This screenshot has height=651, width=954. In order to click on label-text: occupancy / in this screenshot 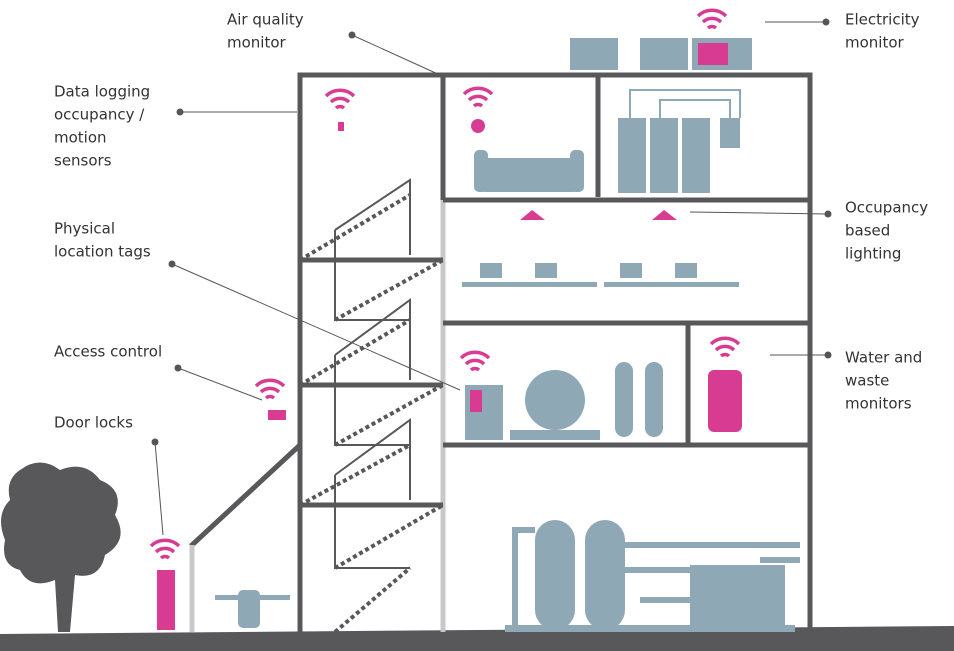, I will do `click(99, 115)`.